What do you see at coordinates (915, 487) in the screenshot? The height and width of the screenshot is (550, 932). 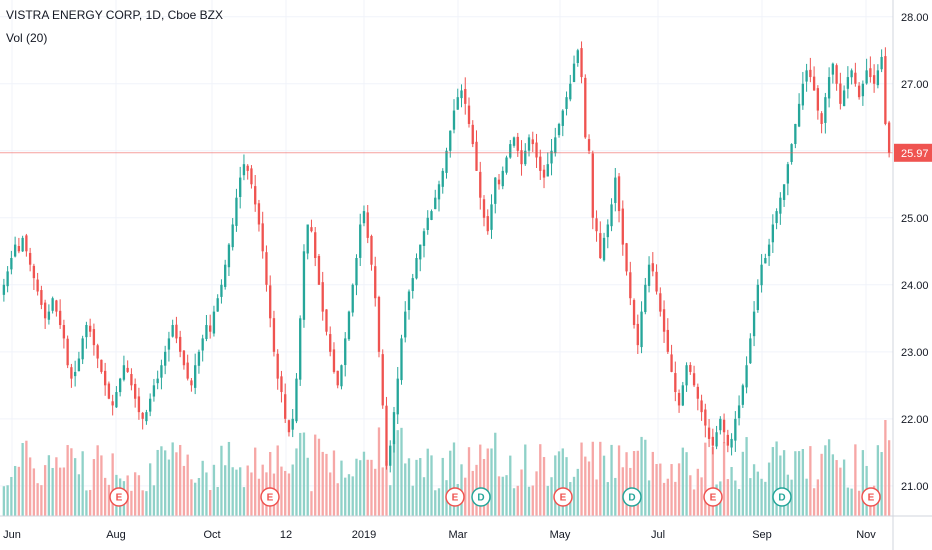 I see `price-tick-label: 21.00` at bounding box center [915, 487].